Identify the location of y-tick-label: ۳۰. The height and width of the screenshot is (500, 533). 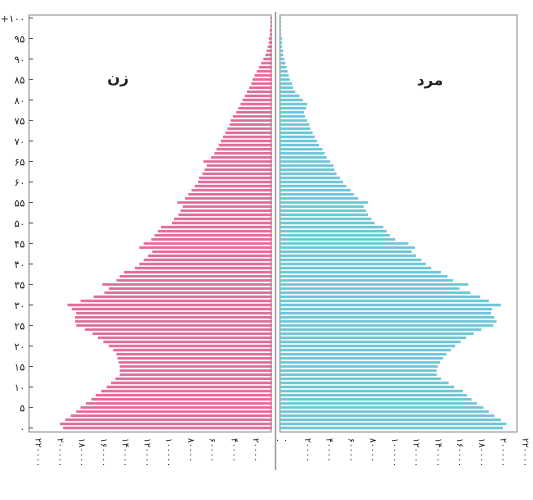
(19, 306).